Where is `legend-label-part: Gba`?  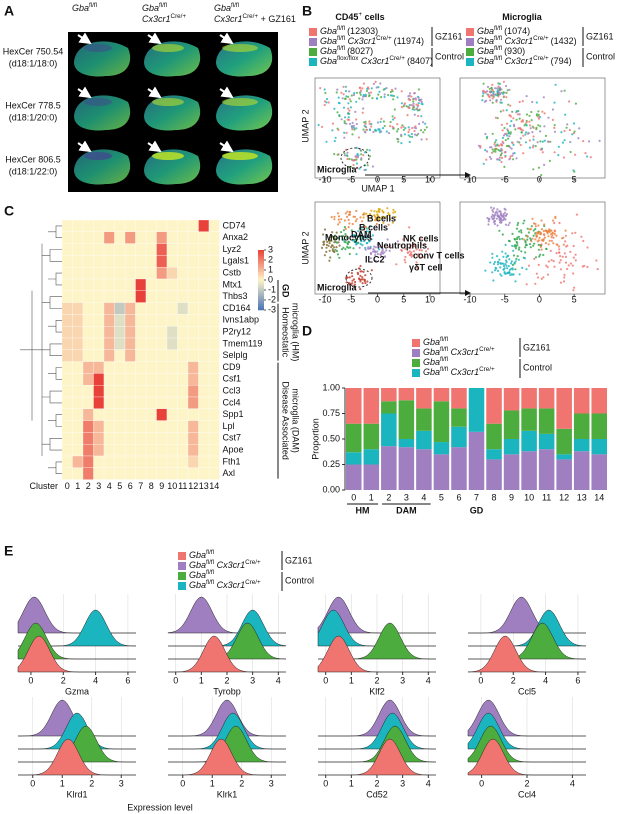
legend-label-part: Gba is located at coordinates (431, 342).